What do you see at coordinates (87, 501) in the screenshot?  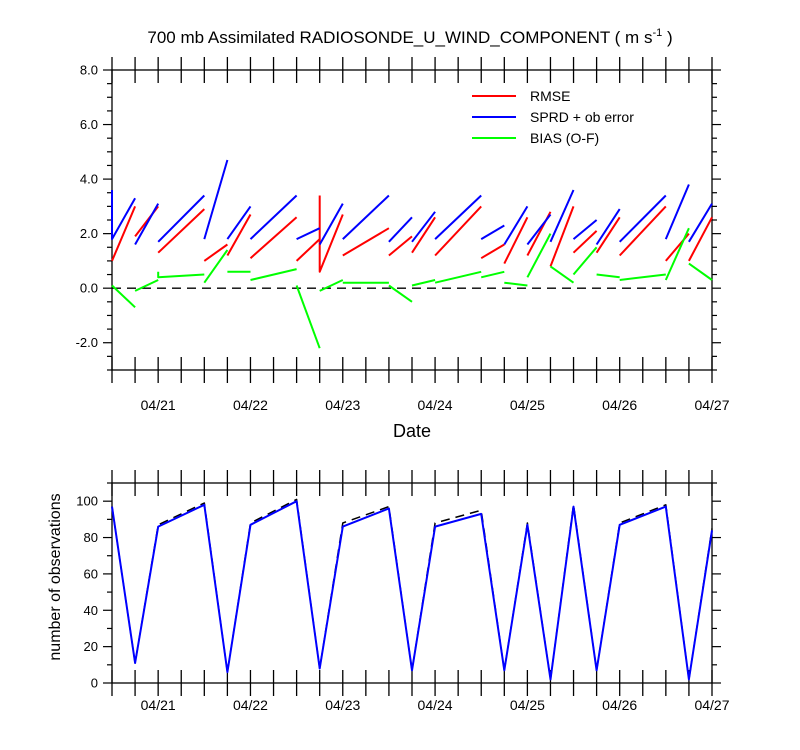 I see `y-tick-label: 100` at bounding box center [87, 501].